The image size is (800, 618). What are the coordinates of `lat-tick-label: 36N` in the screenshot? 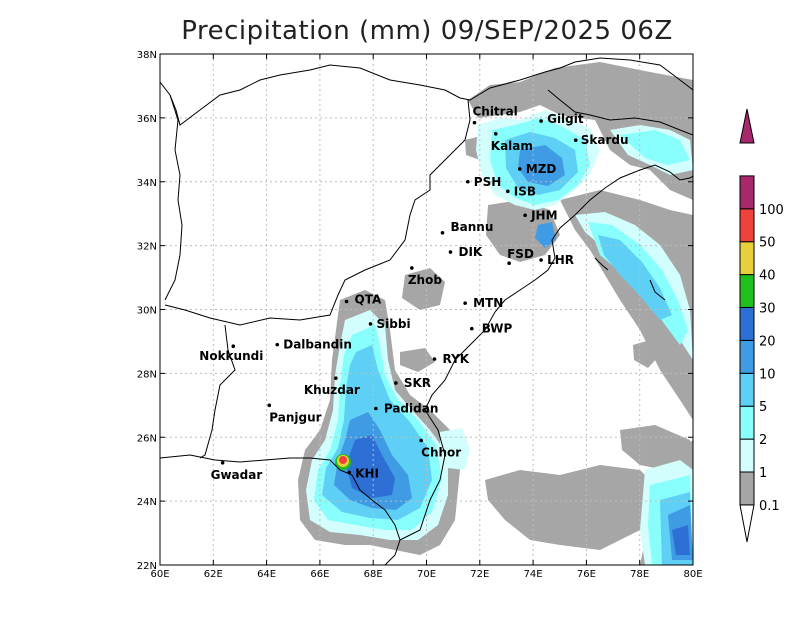 It's located at (147, 119).